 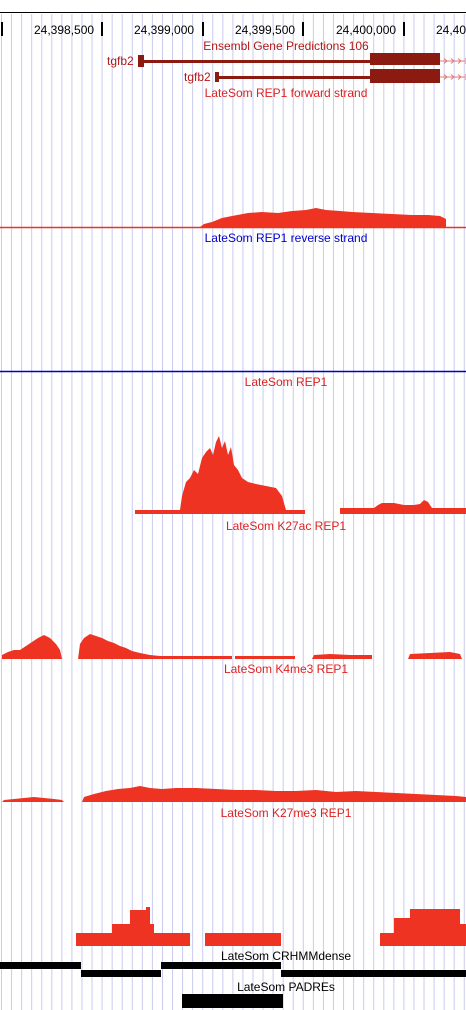 What do you see at coordinates (451, 30) in the screenshot?
I see `ruler-tick-label: 24,40` at bounding box center [451, 30].